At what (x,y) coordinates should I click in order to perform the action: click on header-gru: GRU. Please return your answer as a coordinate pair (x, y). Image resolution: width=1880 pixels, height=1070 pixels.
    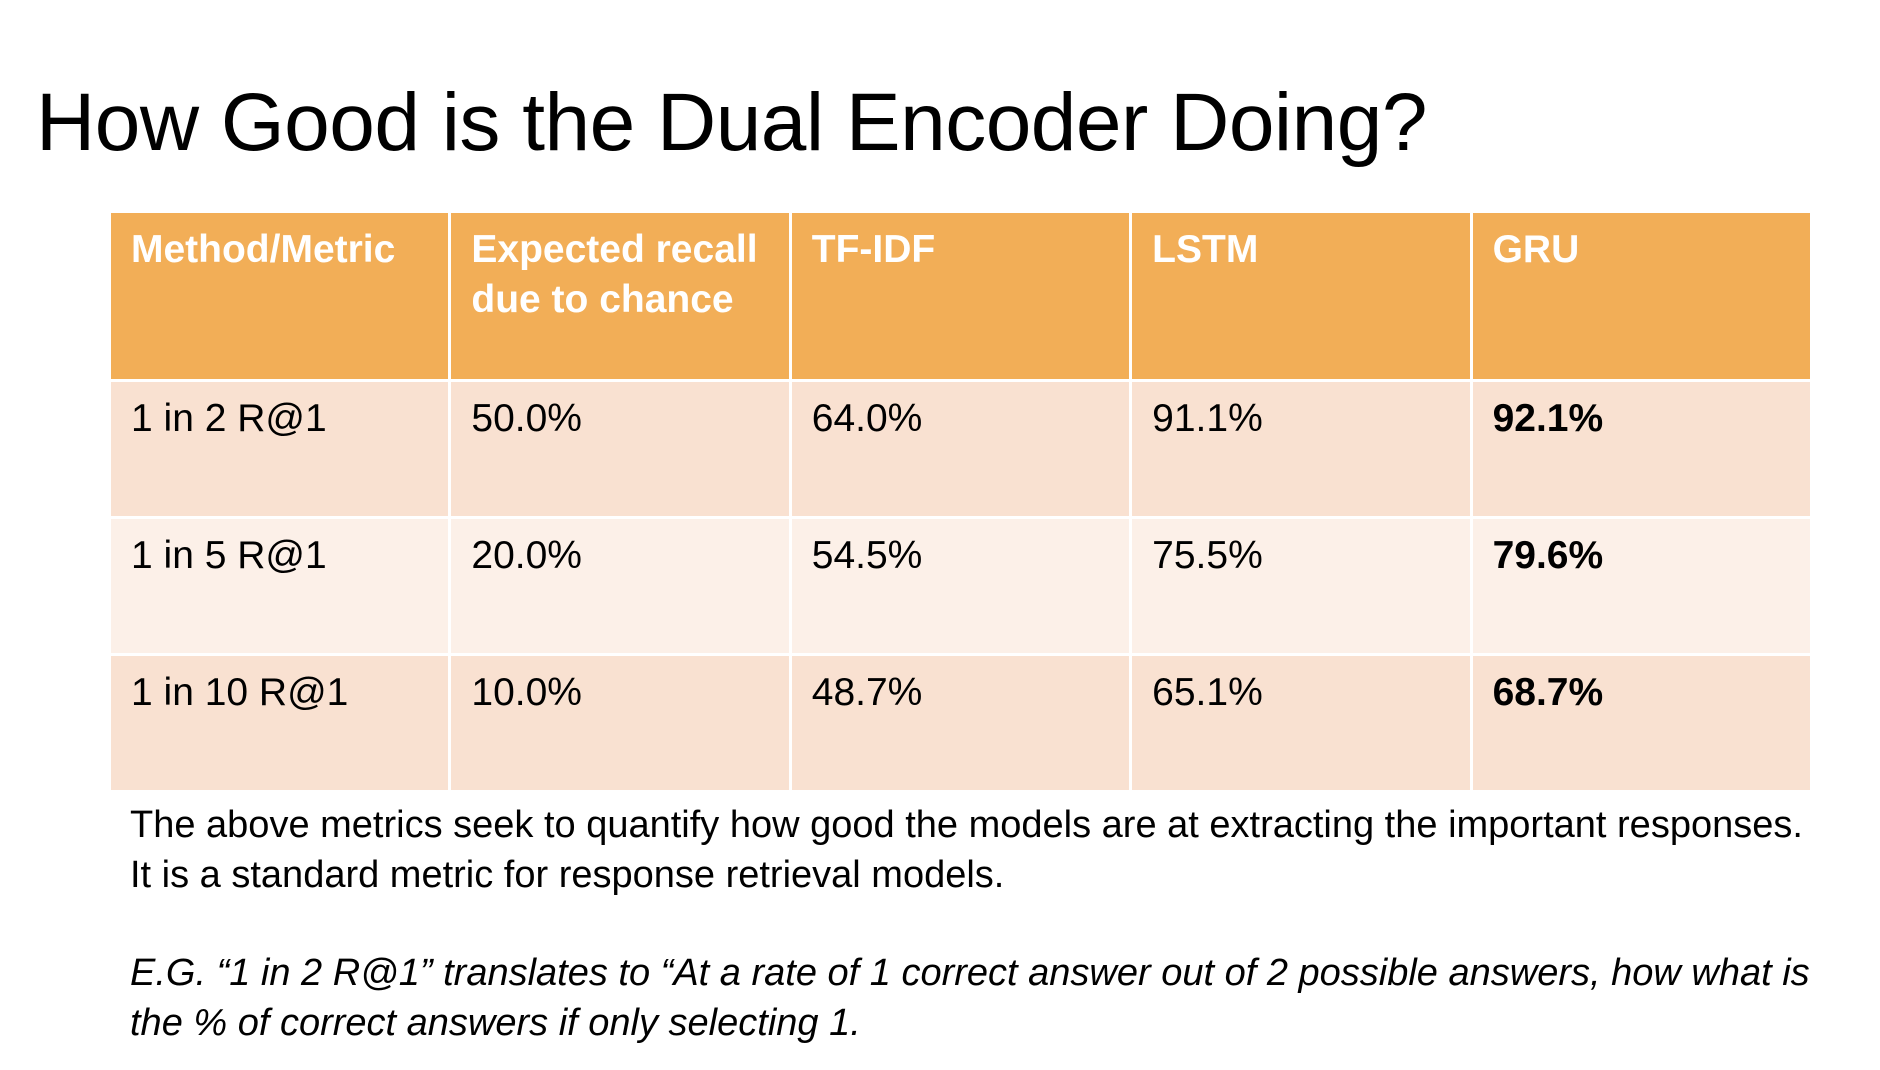
    Looking at the image, I should click on (1641, 296).